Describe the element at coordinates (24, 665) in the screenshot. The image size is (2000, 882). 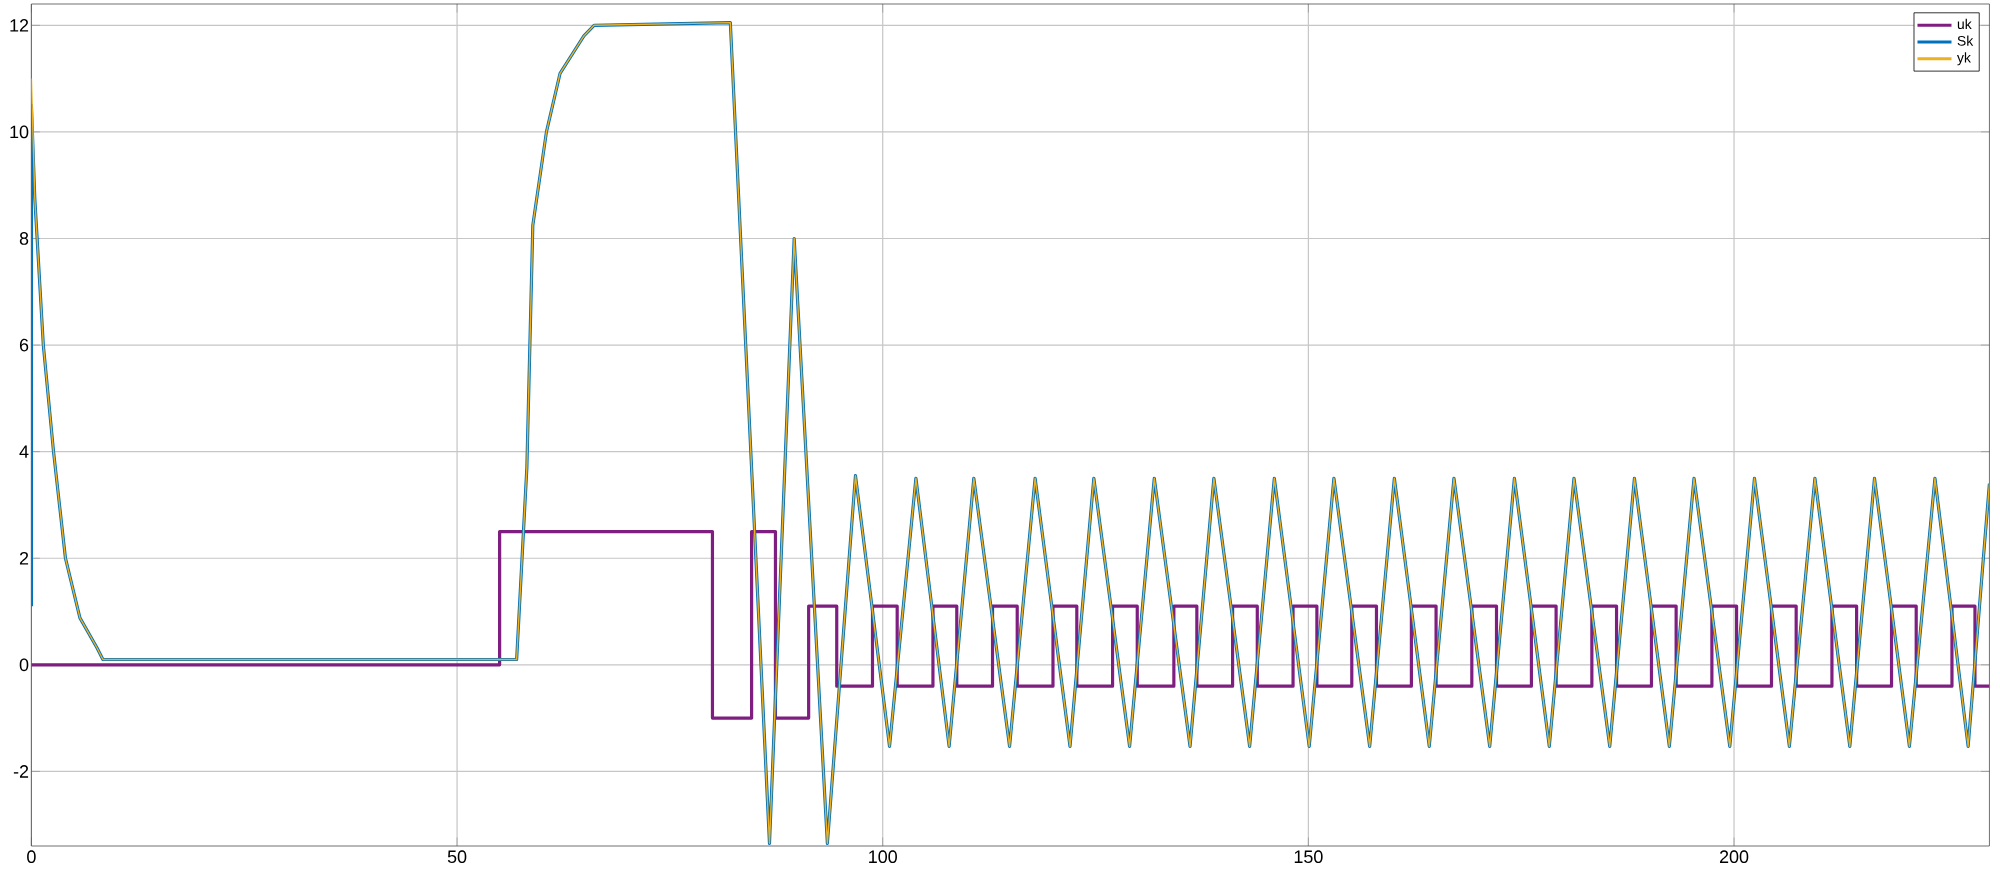
I see `y-tick-label: 0` at that location.